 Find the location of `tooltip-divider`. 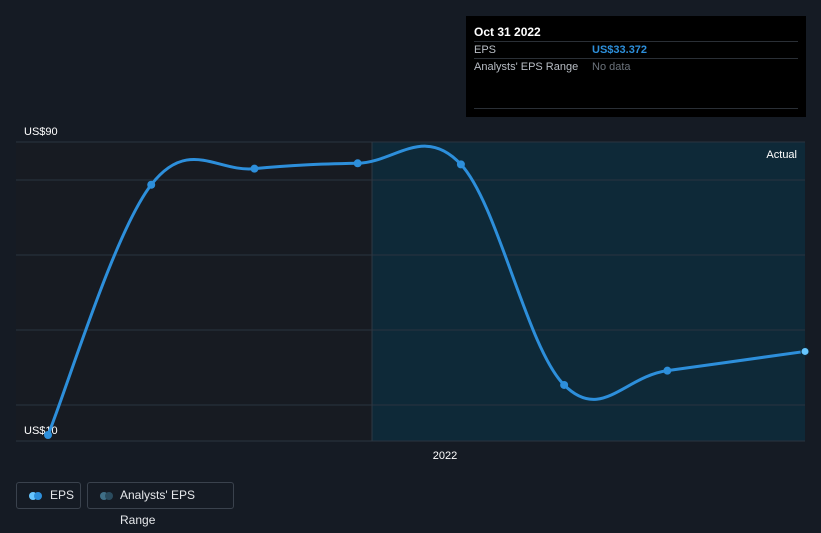

tooltip-divider is located at coordinates (636, 108).